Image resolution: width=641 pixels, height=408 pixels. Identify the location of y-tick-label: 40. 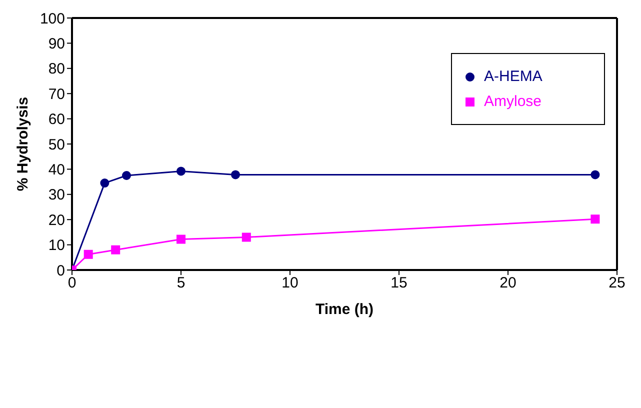
(56, 170).